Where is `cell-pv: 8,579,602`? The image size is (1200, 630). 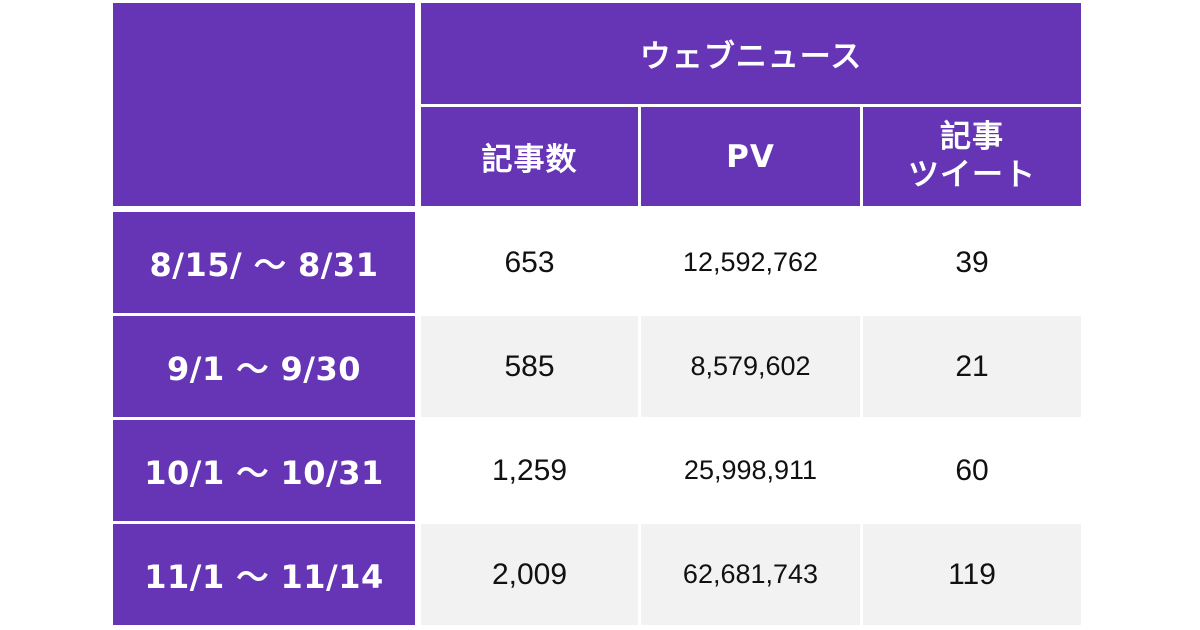 cell-pv: 8,579,602 is located at coordinates (750, 366).